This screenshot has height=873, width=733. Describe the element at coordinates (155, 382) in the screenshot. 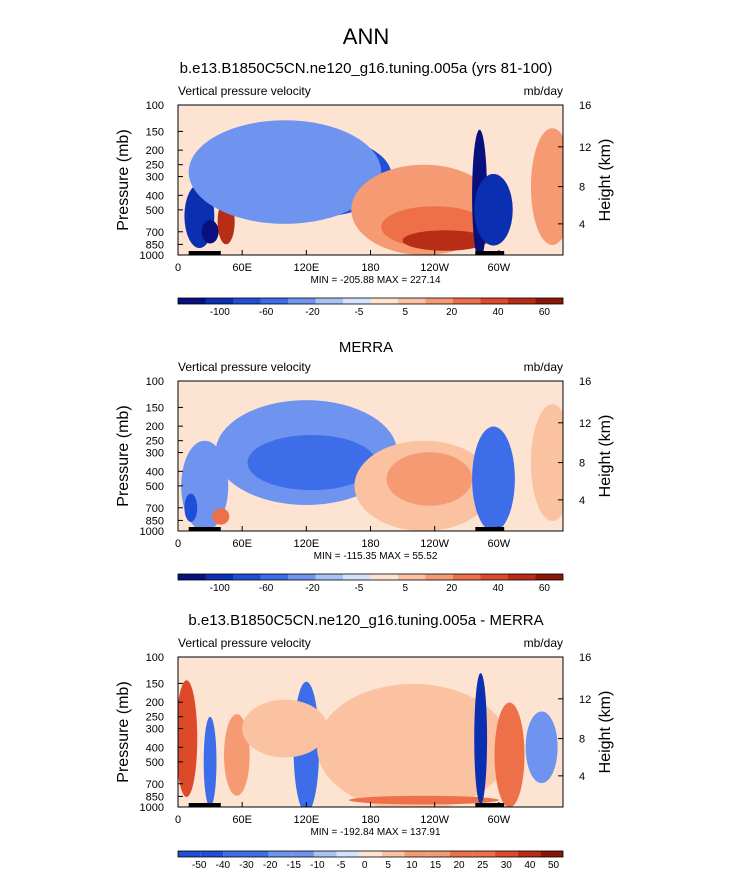

I see `y-tick-label: 100` at that location.